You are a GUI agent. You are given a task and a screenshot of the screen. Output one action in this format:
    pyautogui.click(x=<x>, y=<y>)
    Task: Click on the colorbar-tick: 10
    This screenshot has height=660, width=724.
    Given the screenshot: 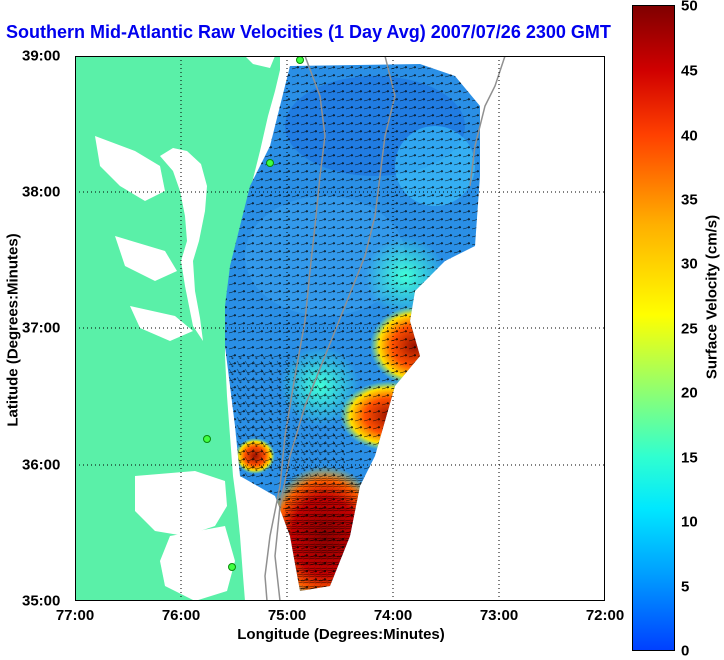 What is the action you would take?
    pyautogui.click(x=689, y=522)
    